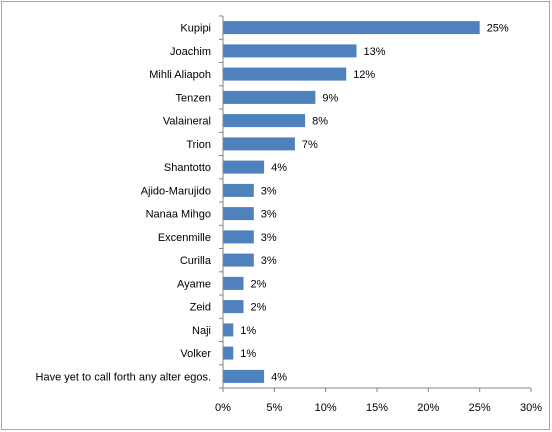  Describe the element at coordinates (180, 75) in the screenshot. I see `category-label: Mihli Aliapoh` at that location.